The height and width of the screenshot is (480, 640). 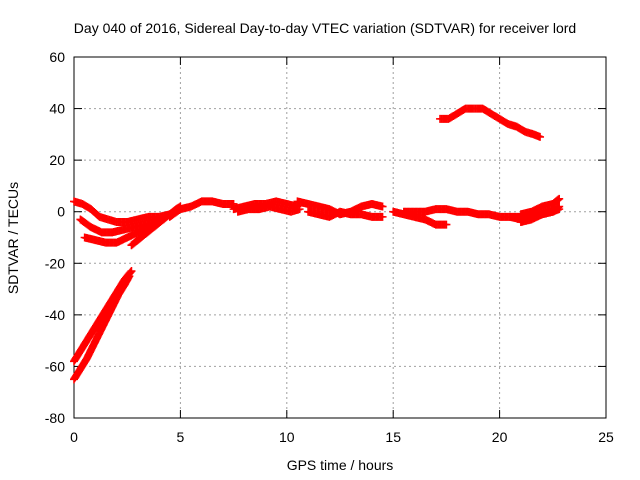 What do you see at coordinates (462, 213) in the screenshot?
I see `series-arc-k` at bounding box center [462, 213].